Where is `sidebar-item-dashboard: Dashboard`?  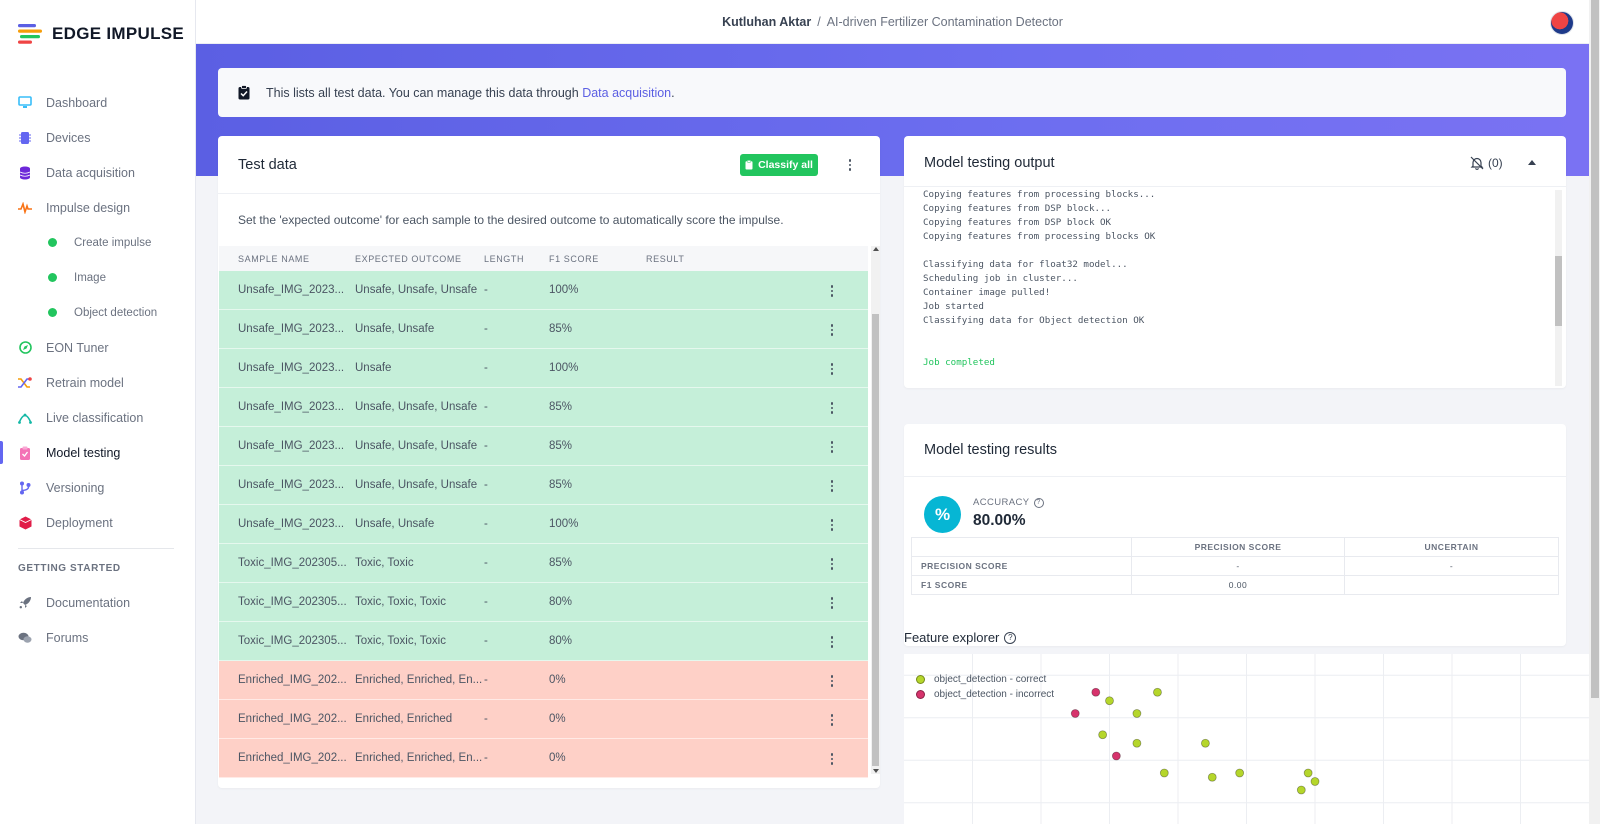 sidebar-item-dashboard: Dashboard is located at coordinates (98, 102).